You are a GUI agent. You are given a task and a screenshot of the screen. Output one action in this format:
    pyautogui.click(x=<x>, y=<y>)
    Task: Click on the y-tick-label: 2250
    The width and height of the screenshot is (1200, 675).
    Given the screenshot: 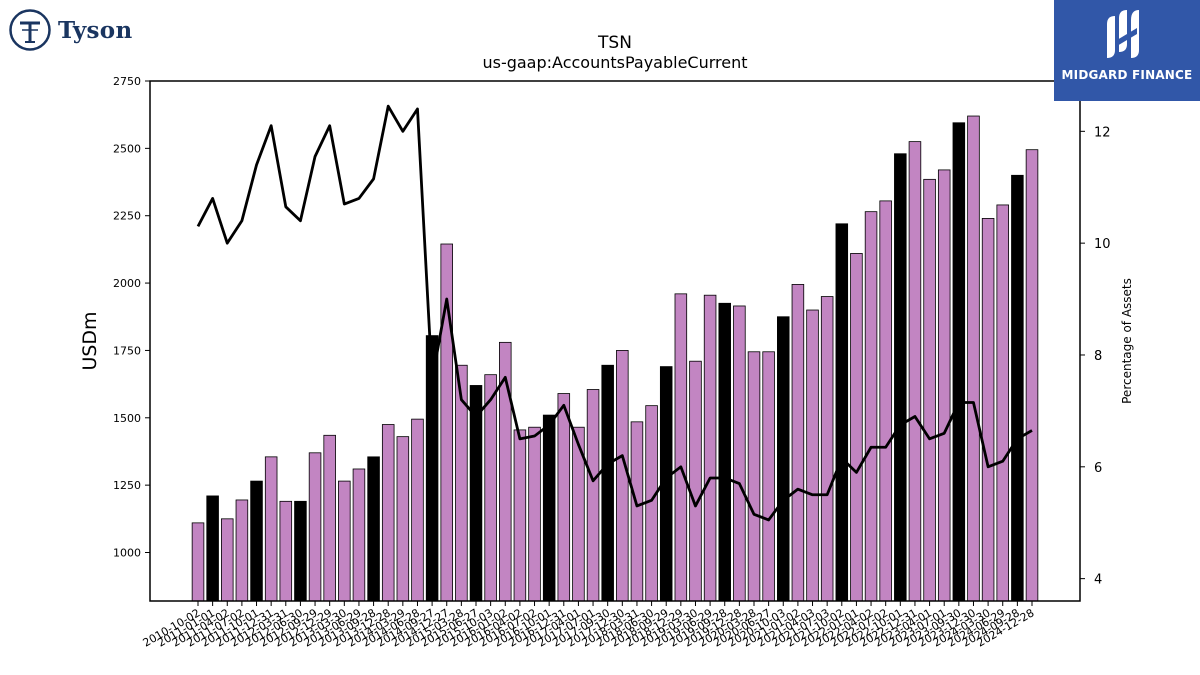 What is the action you would take?
    pyautogui.click(x=127, y=216)
    